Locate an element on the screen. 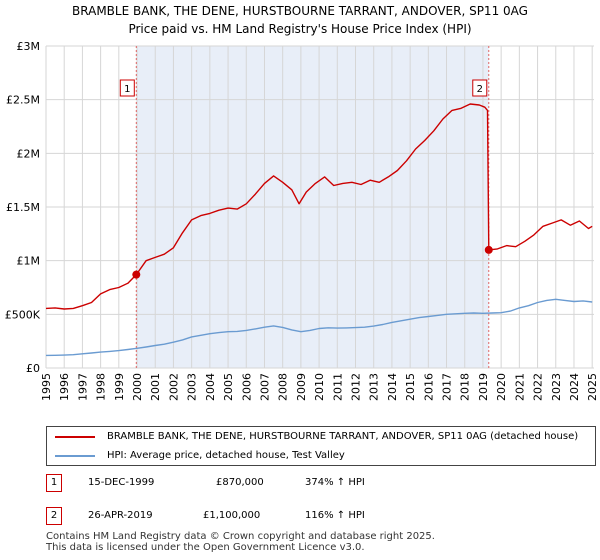  x-tick-label: 2009 is located at coordinates (301, 387).